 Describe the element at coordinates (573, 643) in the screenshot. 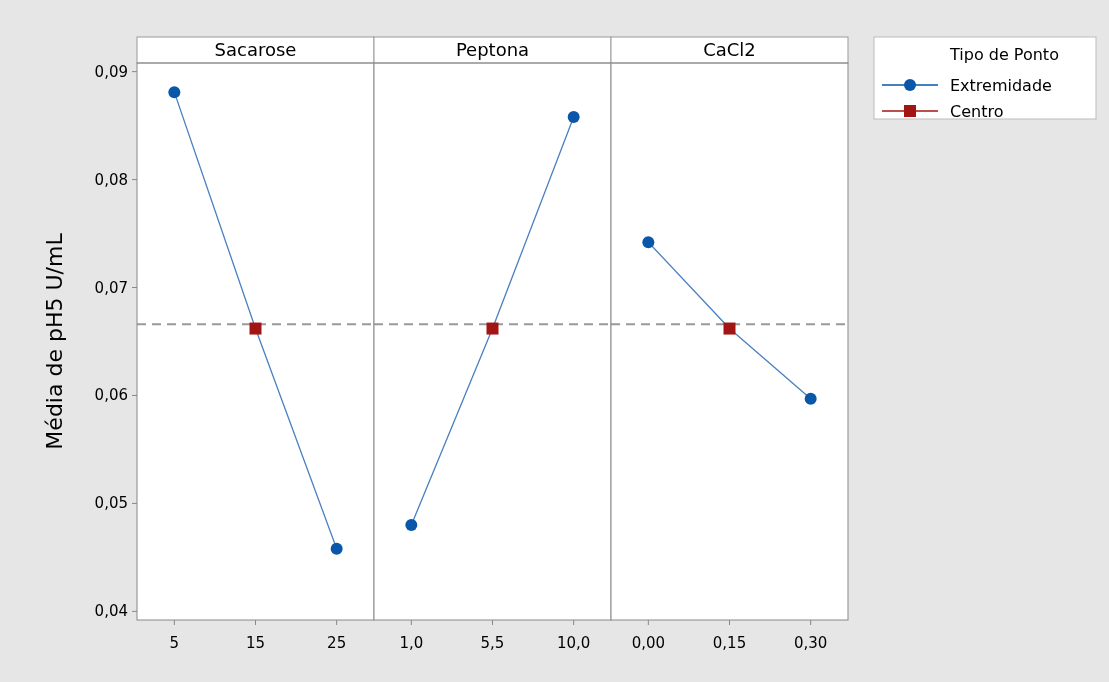

I see `x-tick-label: 10,0` at that location.